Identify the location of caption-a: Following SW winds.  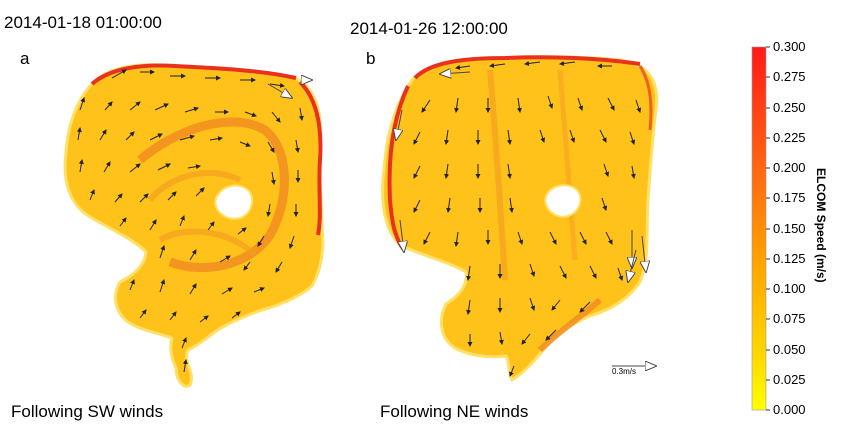
(87, 411).